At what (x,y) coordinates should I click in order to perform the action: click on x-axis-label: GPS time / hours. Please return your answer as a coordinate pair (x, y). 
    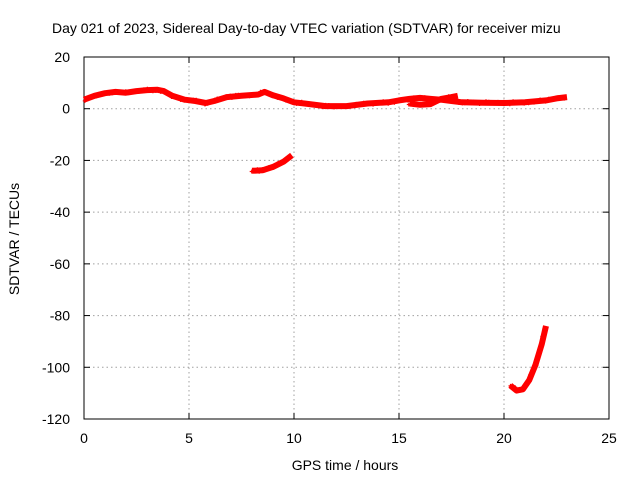
    Looking at the image, I should click on (345, 465).